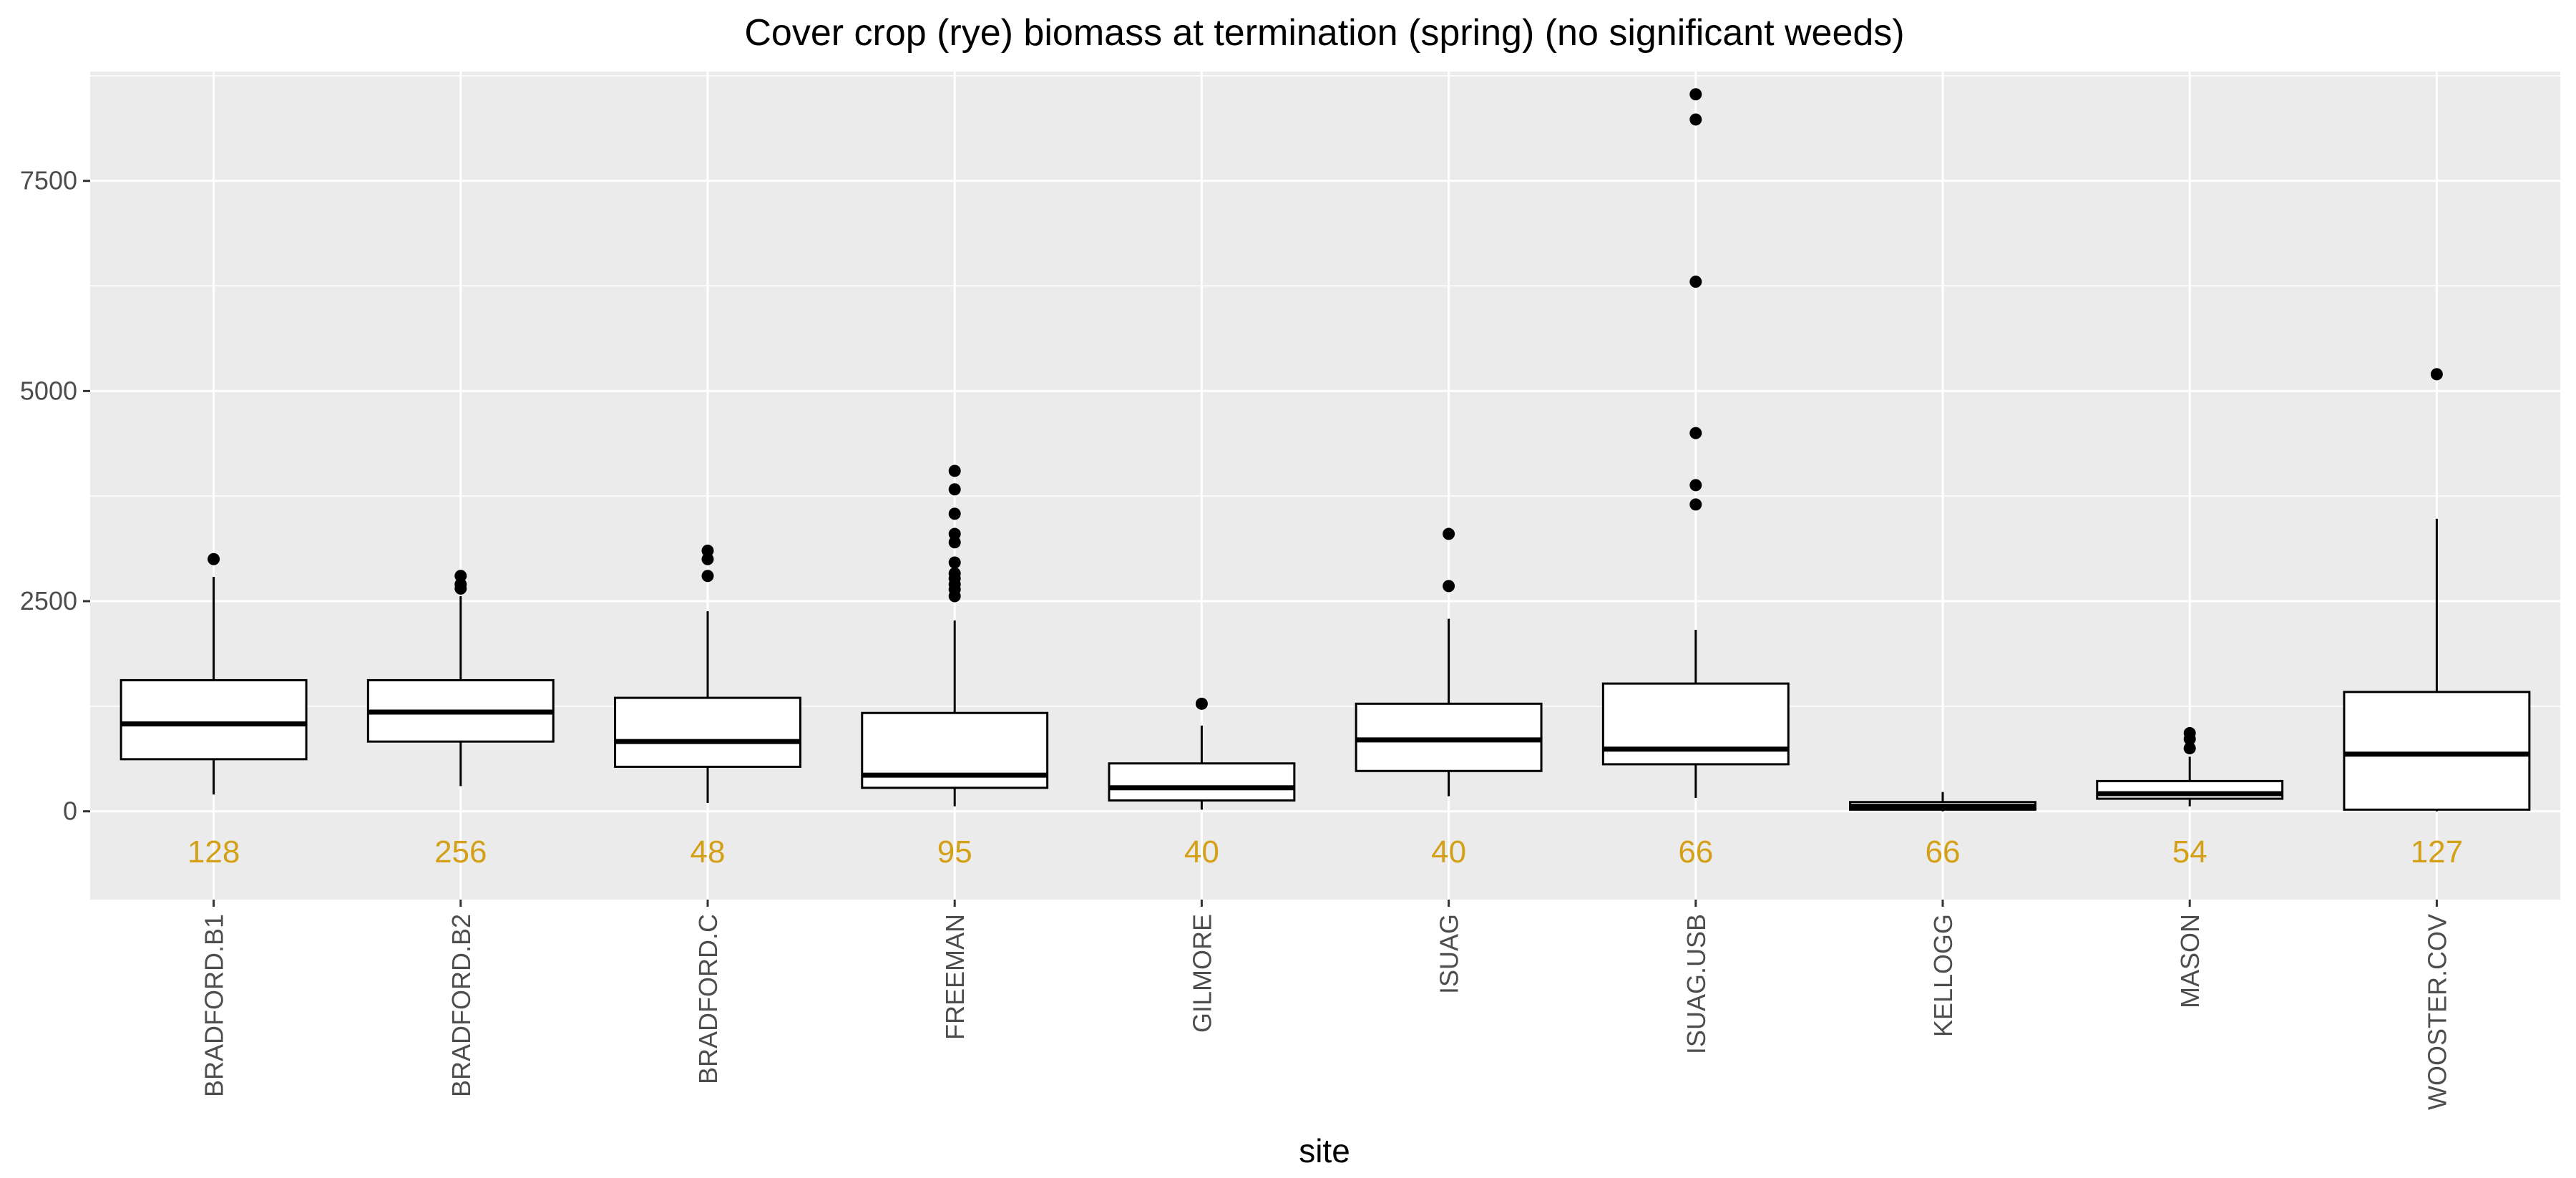 This screenshot has width=2576, height=1178. What do you see at coordinates (2437, 852) in the screenshot?
I see `count-label: 127` at bounding box center [2437, 852].